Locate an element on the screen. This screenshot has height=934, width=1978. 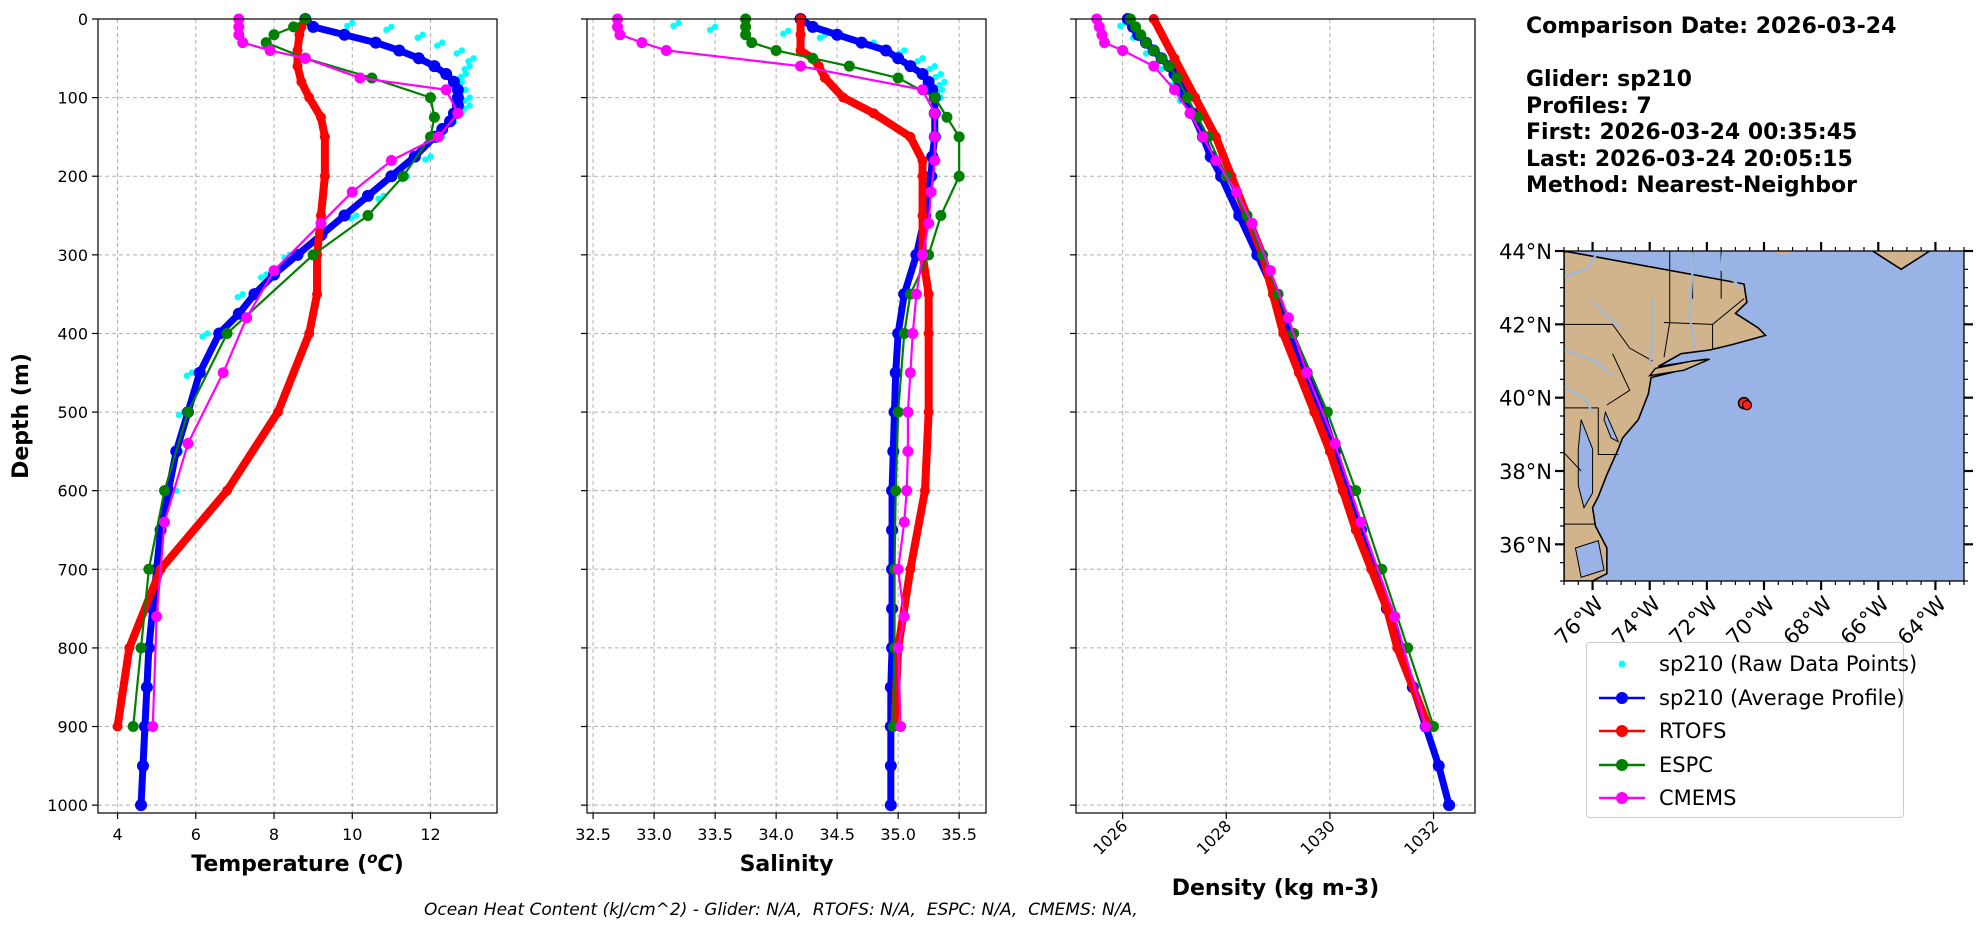
x-tick-label: 1032 is located at coordinates (1421, 837).